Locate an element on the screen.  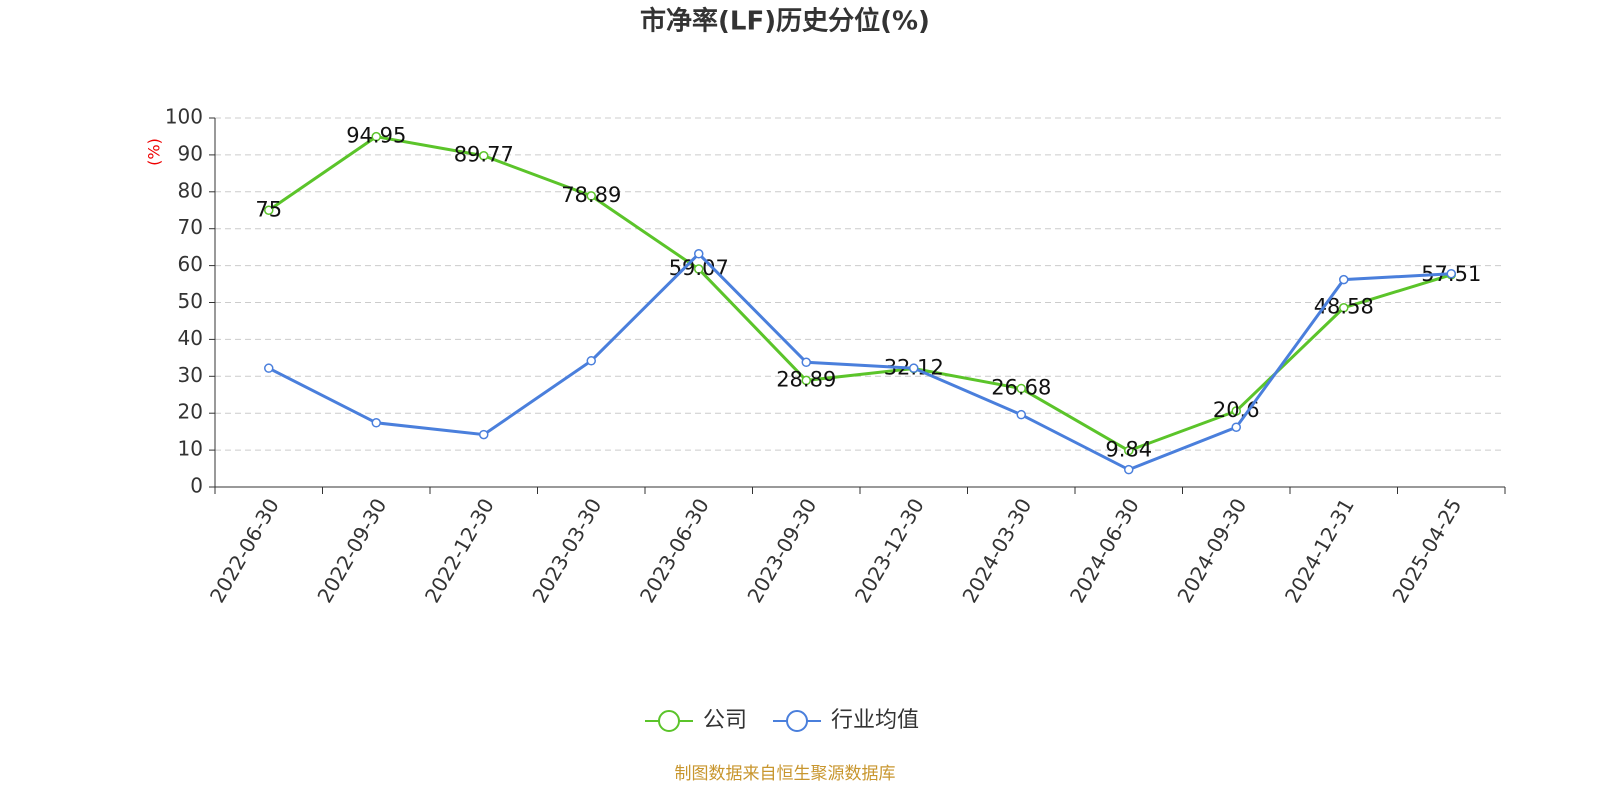
x-tick-label: 2022-12-30 is located at coordinates (459, 550).